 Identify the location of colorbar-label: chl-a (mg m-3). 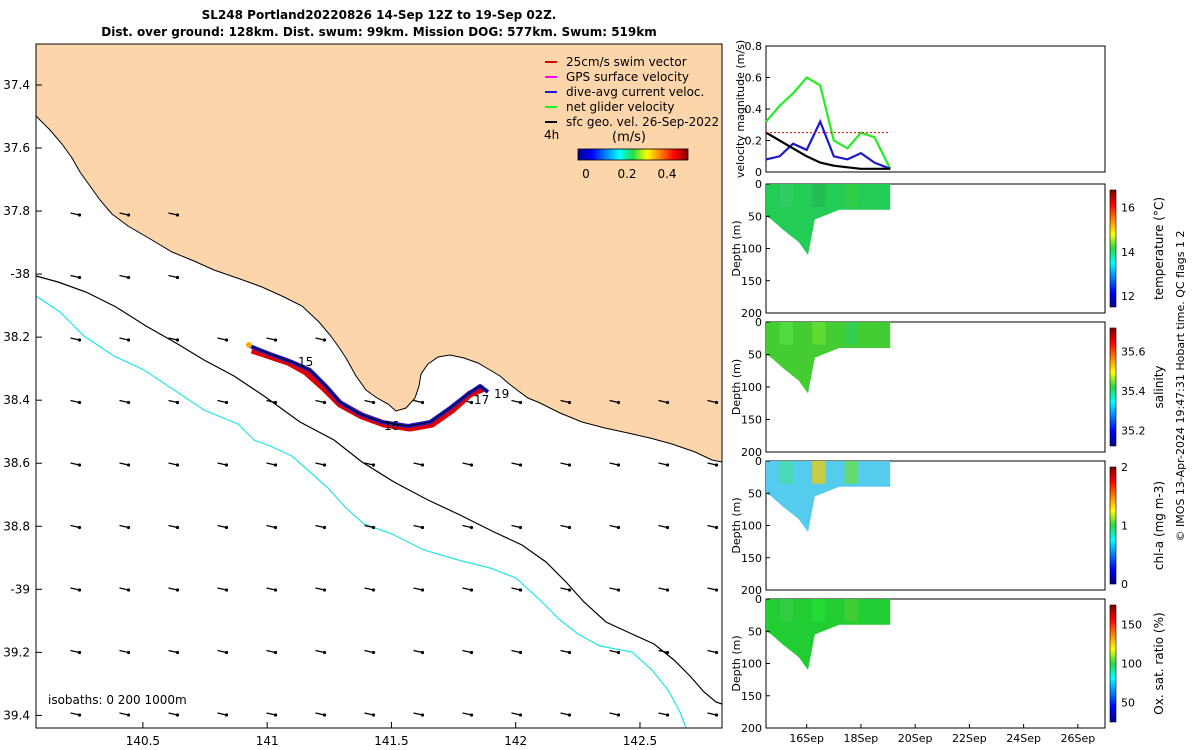
(1159, 525).